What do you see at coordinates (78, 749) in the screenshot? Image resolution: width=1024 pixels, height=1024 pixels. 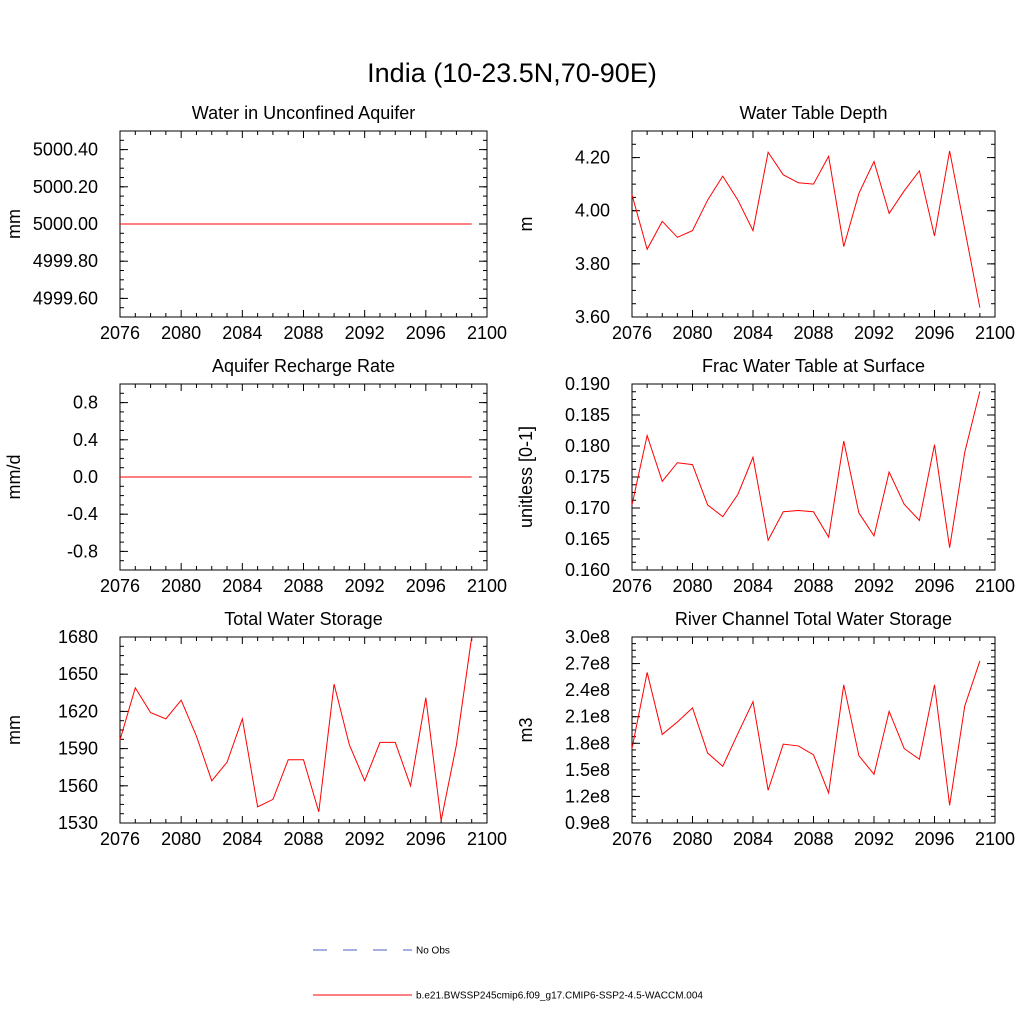 I see `y-tick-label: 1590` at bounding box center [78, 749].